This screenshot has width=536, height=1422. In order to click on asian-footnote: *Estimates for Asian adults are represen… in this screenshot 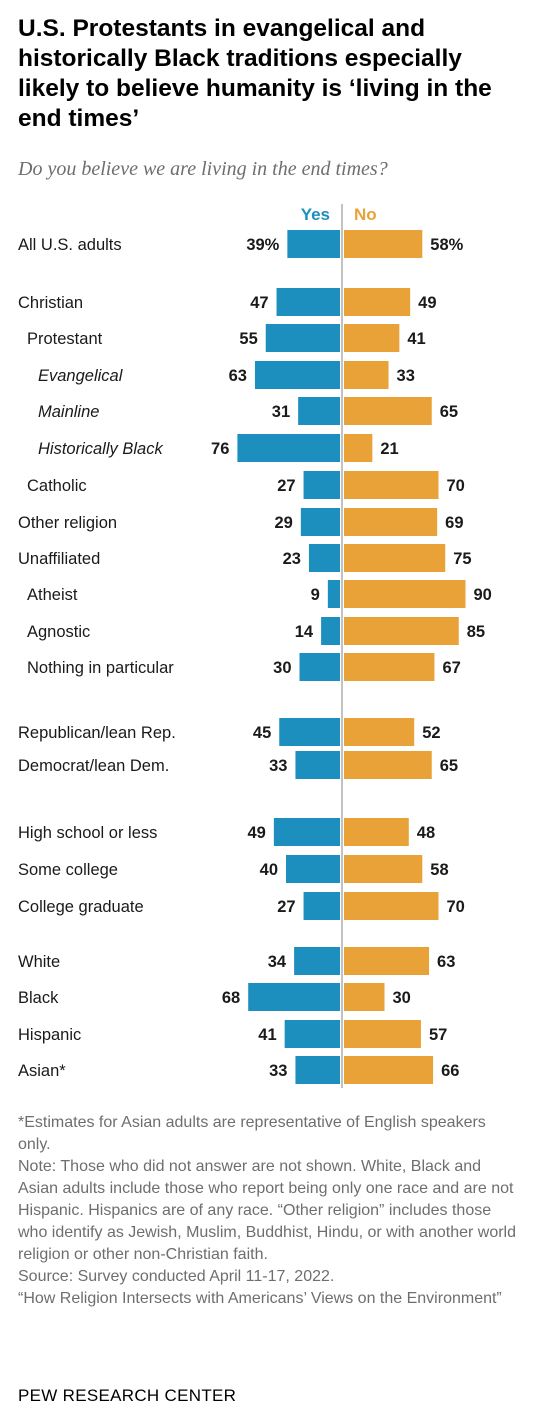, I will do `click(252, 1133)`.